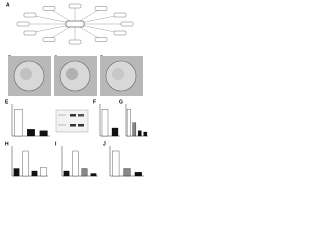 The width and height of the screenshot is (320, 240). What do you see at coordinates (121, 102) in the screenshot?
I see `panel-letter: G` at bounding box center [121, 102].